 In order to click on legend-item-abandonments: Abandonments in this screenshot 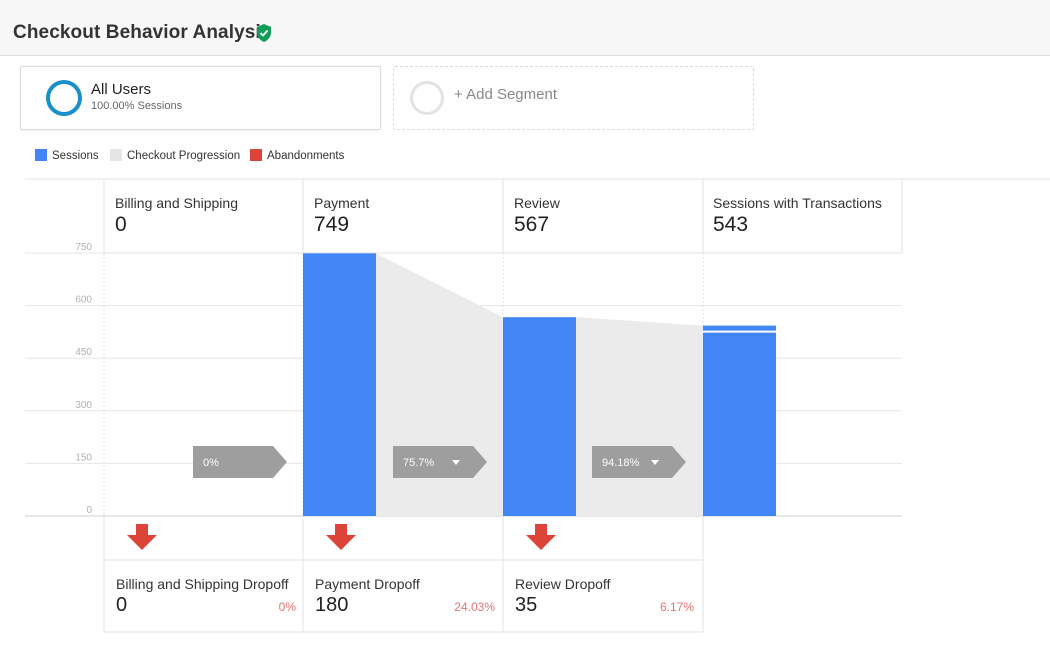, I will do `click(297, 155)`.